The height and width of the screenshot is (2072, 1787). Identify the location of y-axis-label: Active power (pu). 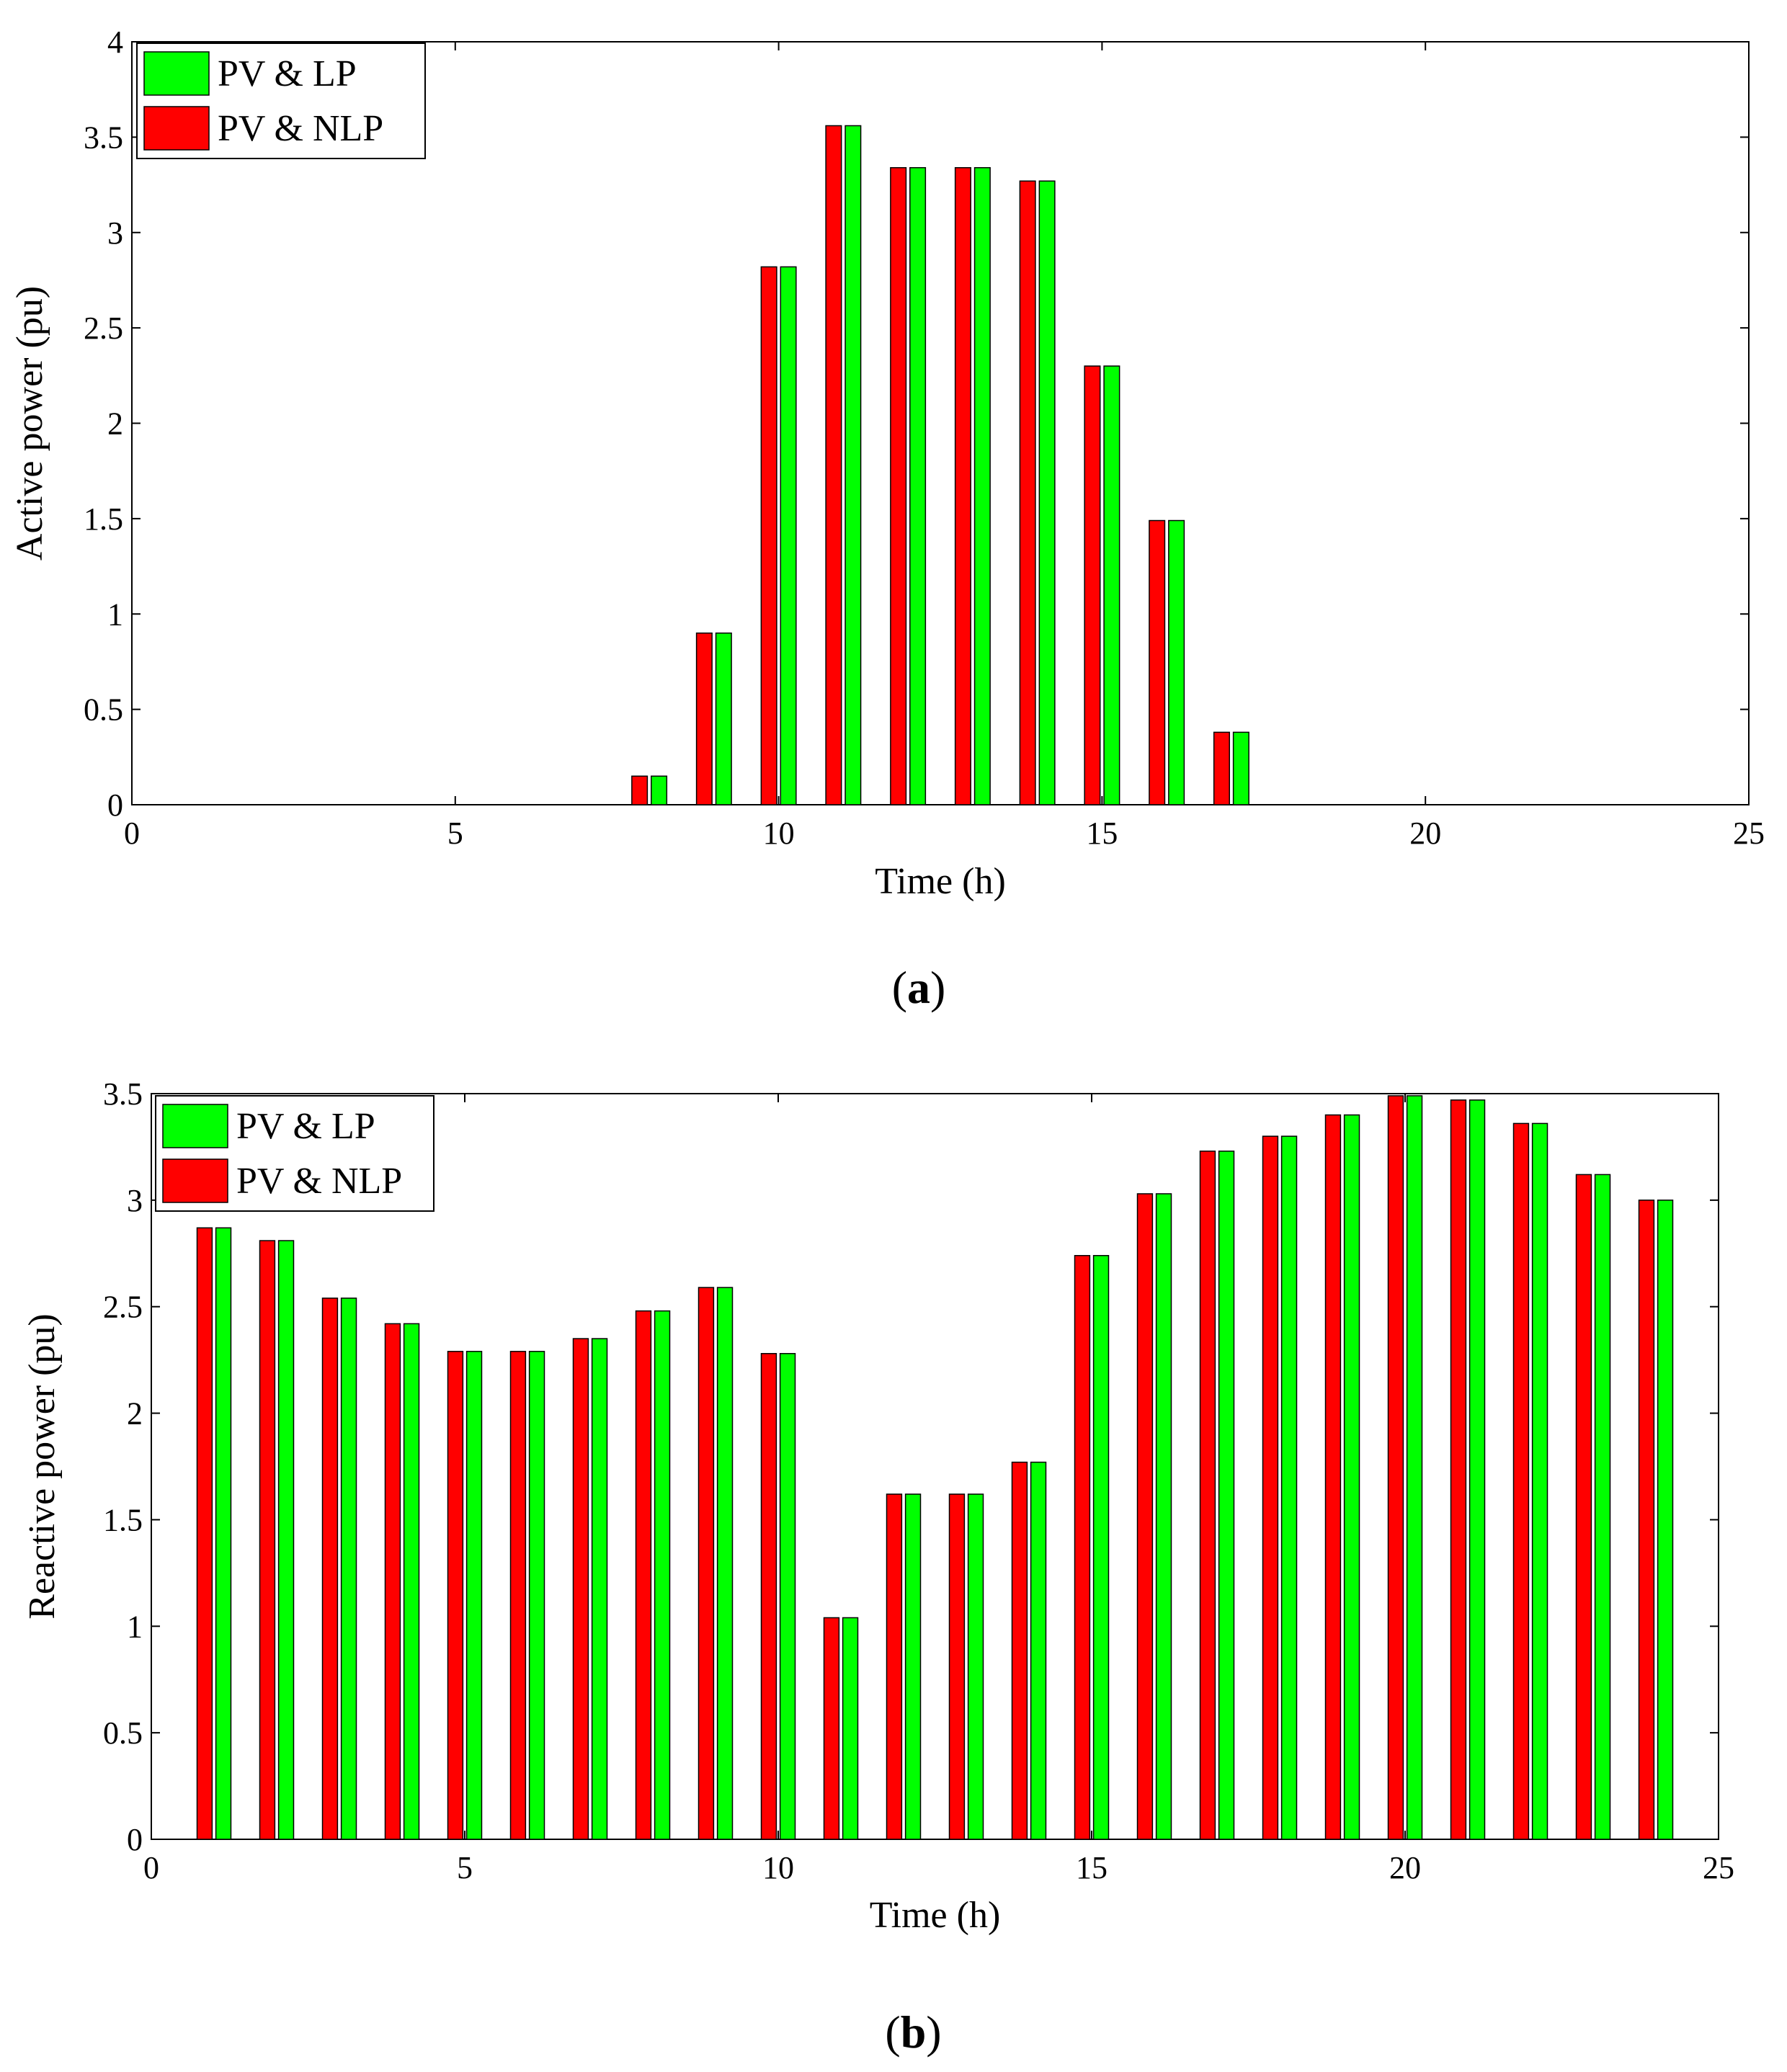
(29, 423).